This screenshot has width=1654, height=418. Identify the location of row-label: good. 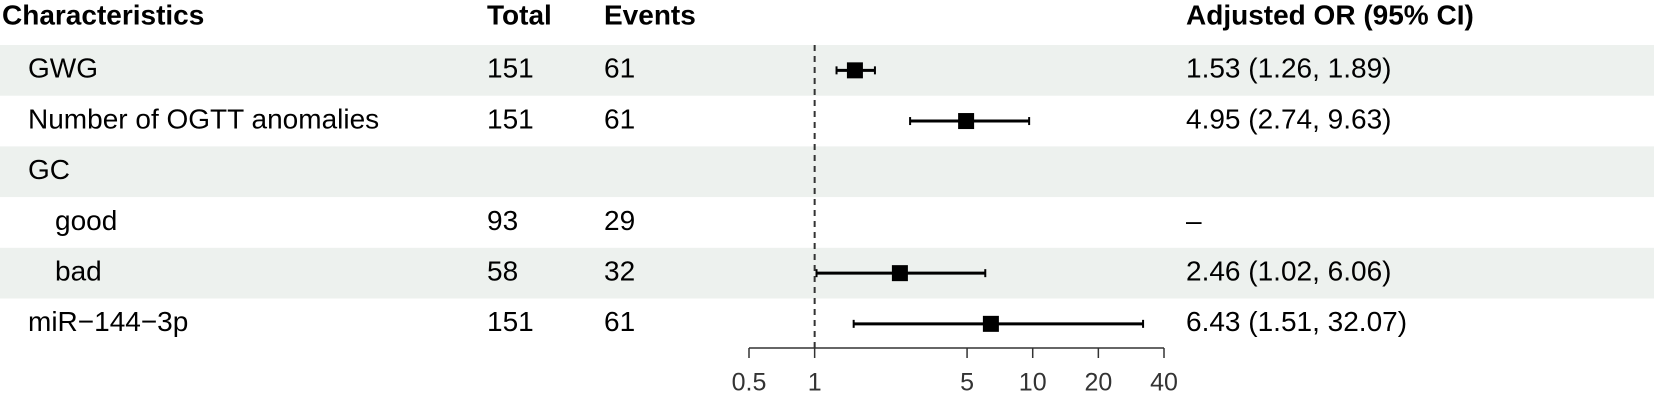
(86, 220).